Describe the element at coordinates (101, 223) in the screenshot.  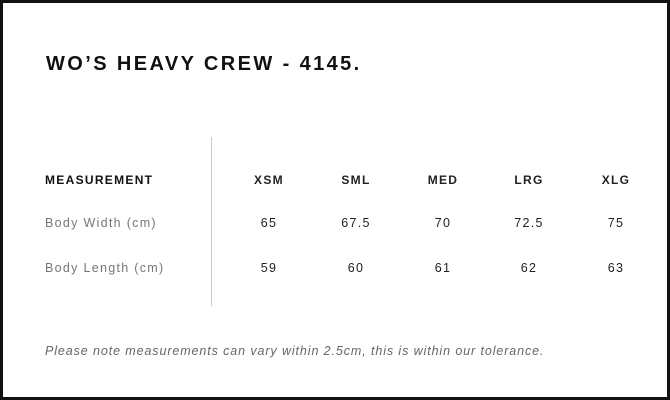
I see `row-label-body-width: Body Width (cm)` at that location.